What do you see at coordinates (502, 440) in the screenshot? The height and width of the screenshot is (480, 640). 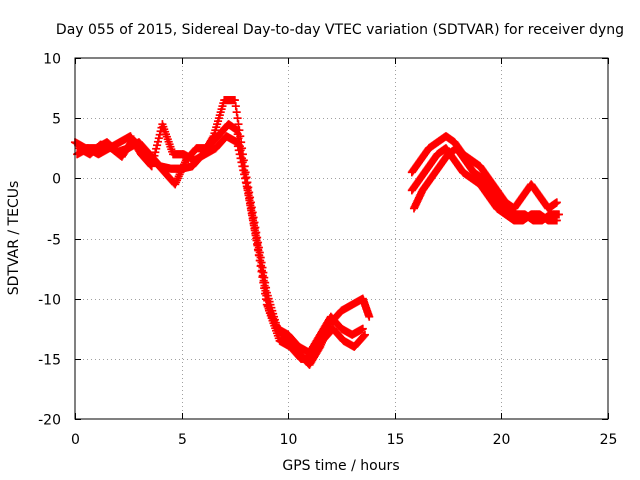 I see `x-tick-label: 20` at bounding box center [502, 440].